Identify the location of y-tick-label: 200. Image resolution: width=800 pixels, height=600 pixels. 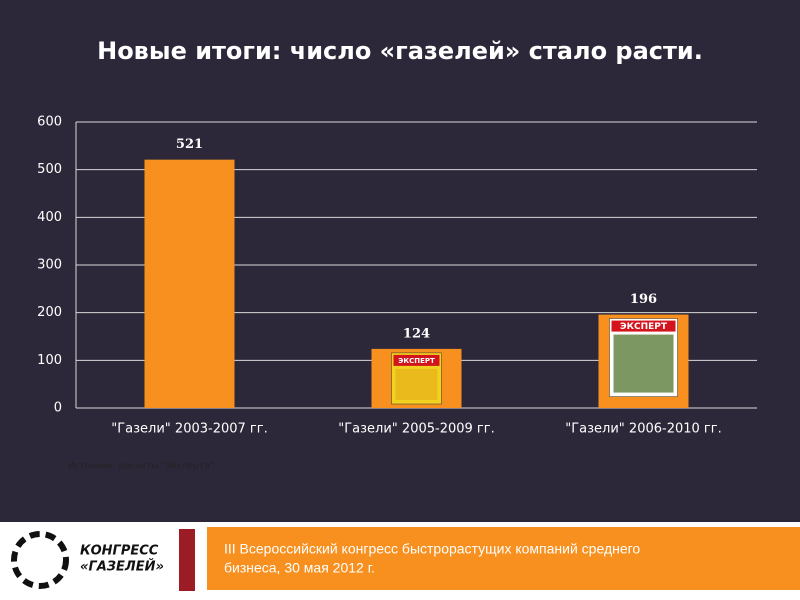
(49, 312).